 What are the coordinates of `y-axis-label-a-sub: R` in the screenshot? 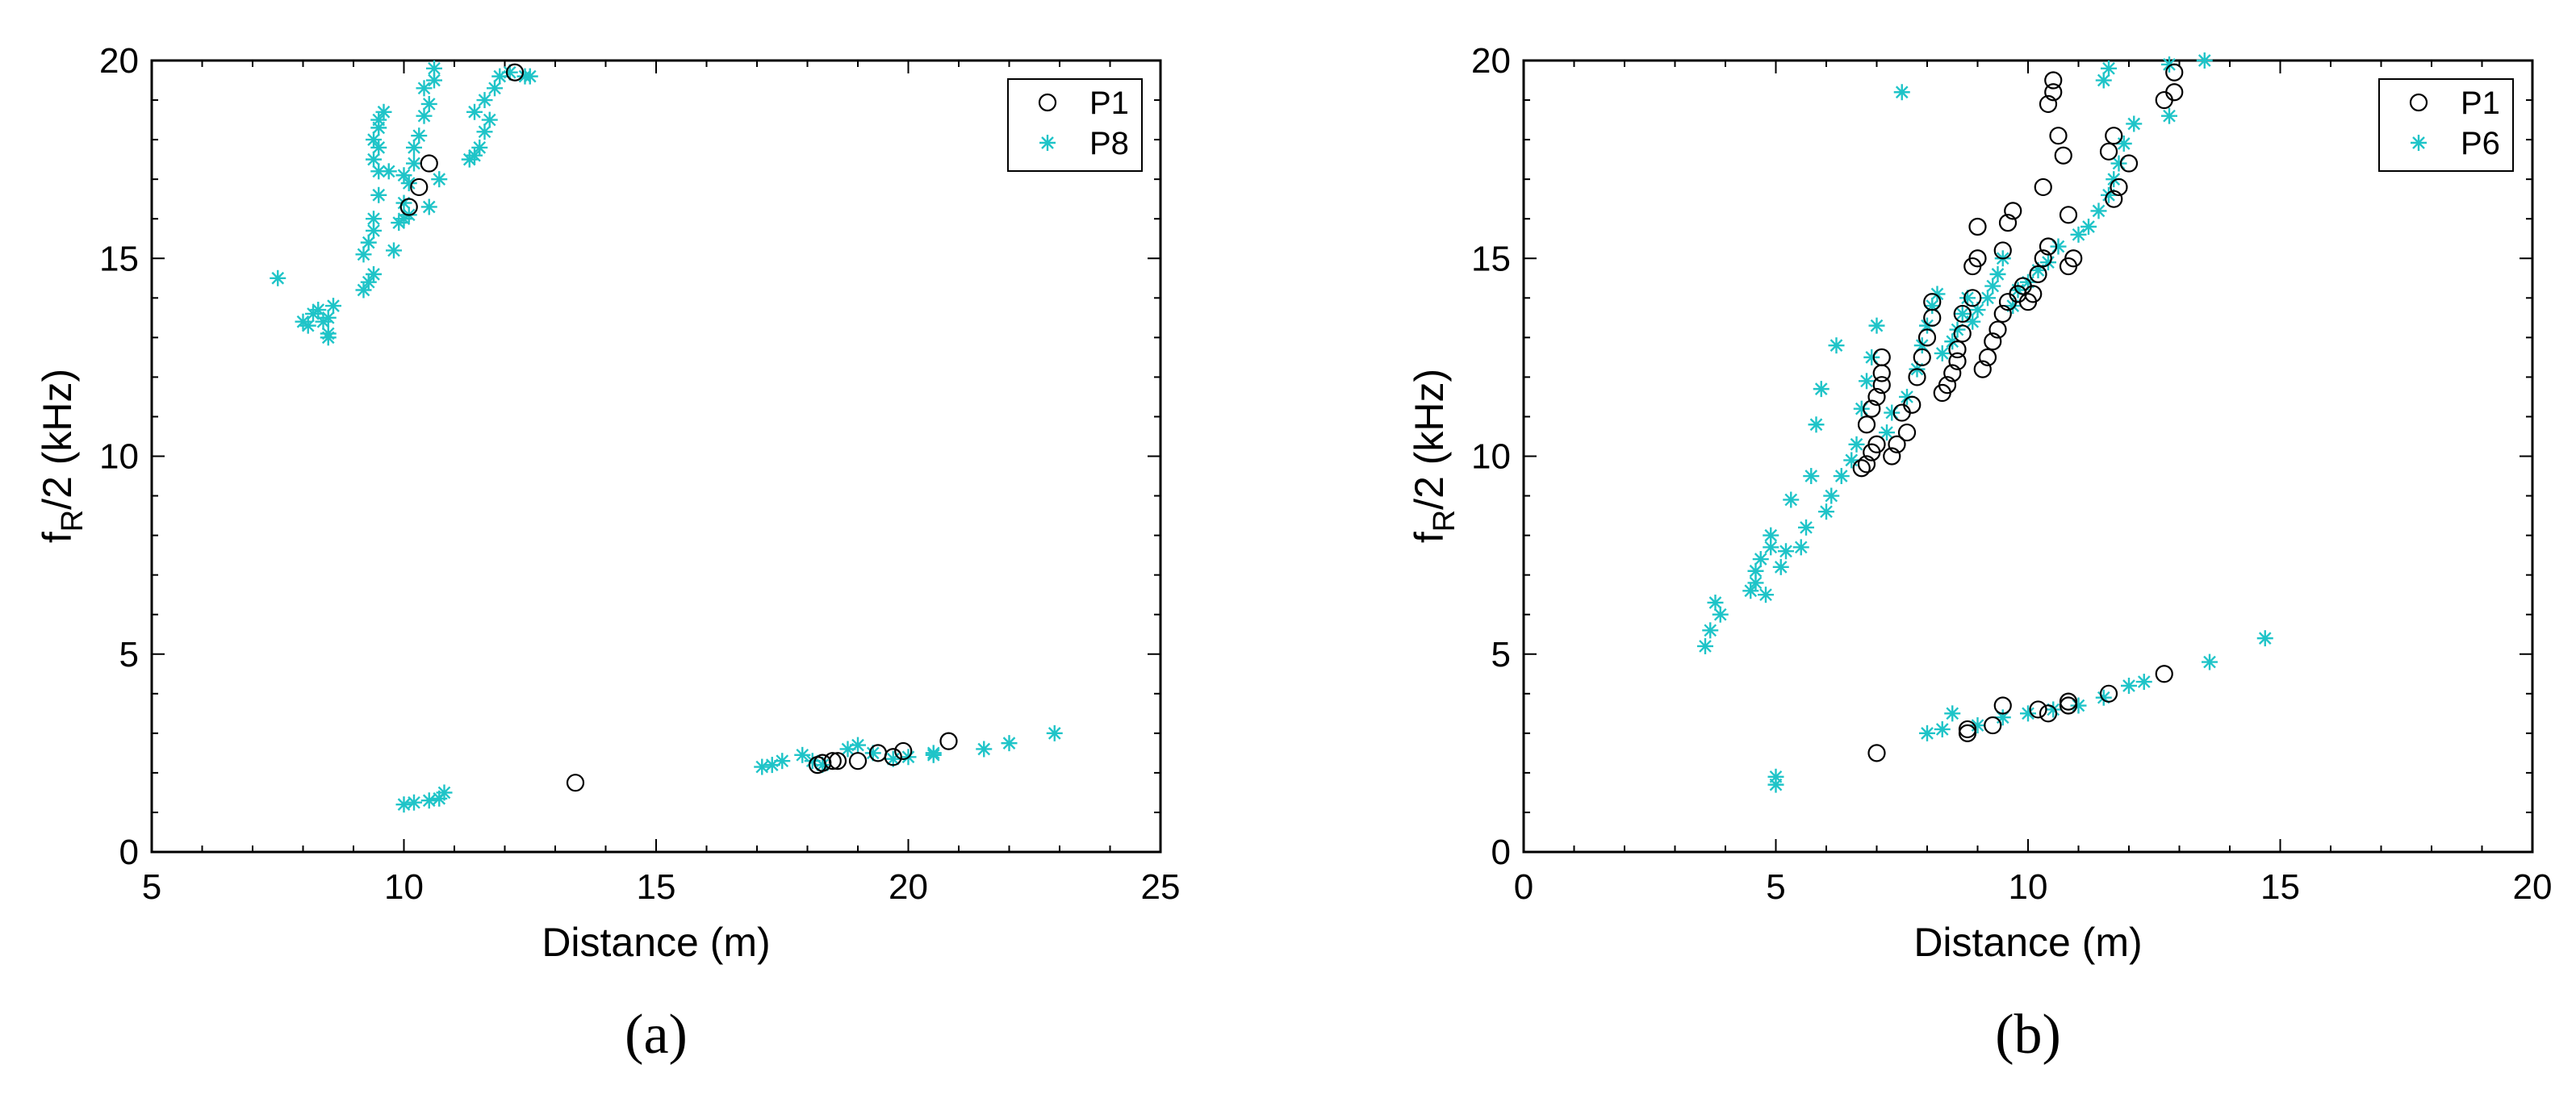 It's located at (73, 521).